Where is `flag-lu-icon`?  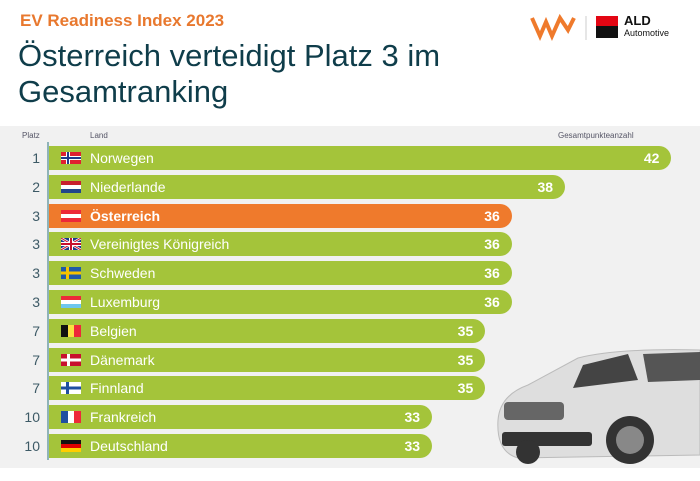 flag-lu-icon is located at coordinates (71, 302).